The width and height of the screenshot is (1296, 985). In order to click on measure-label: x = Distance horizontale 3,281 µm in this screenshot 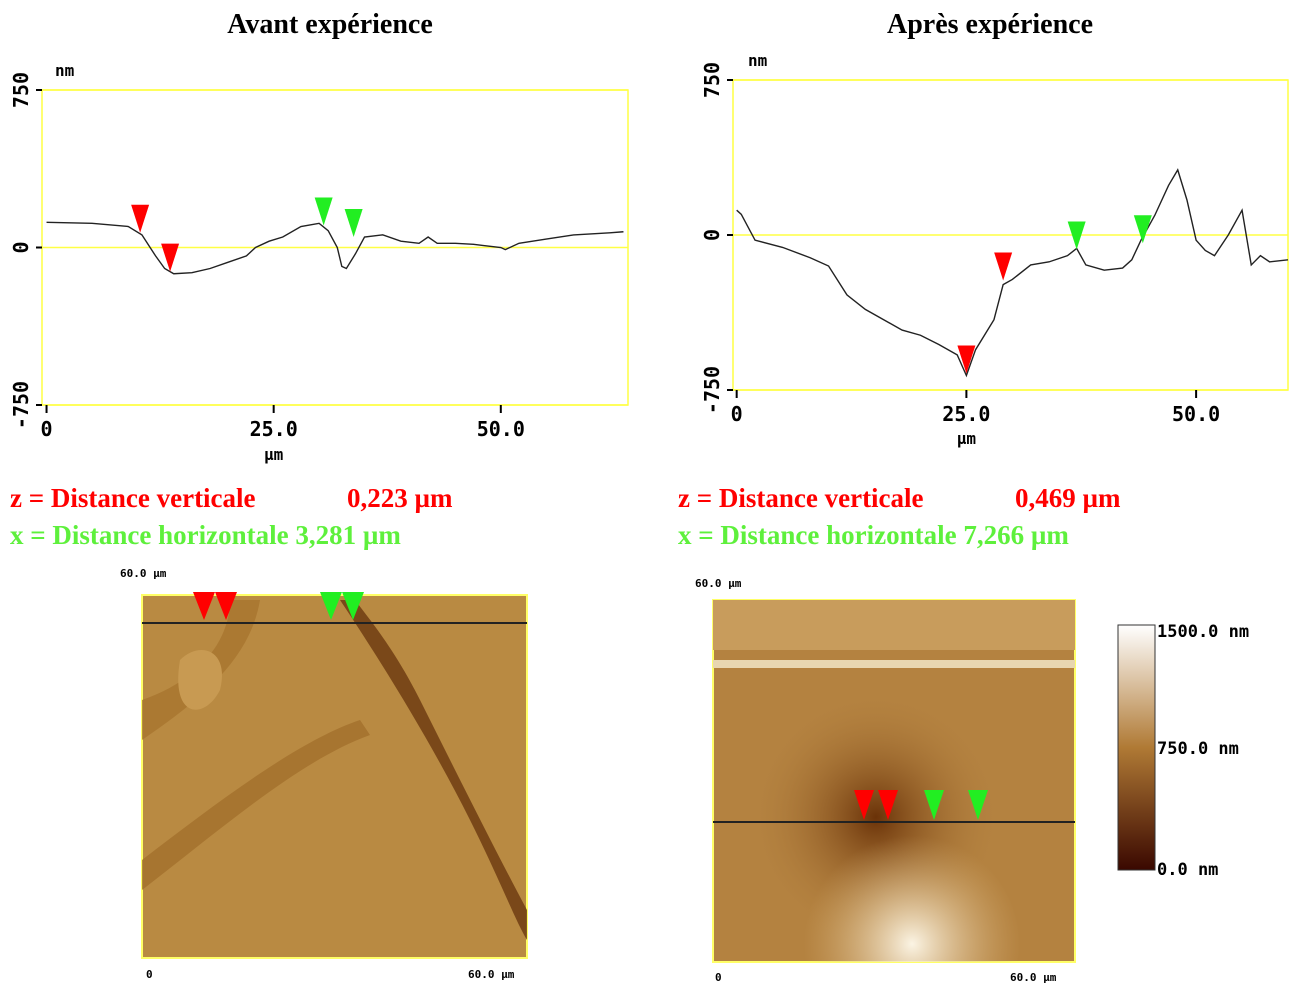, I will do `click(205, 535)`.